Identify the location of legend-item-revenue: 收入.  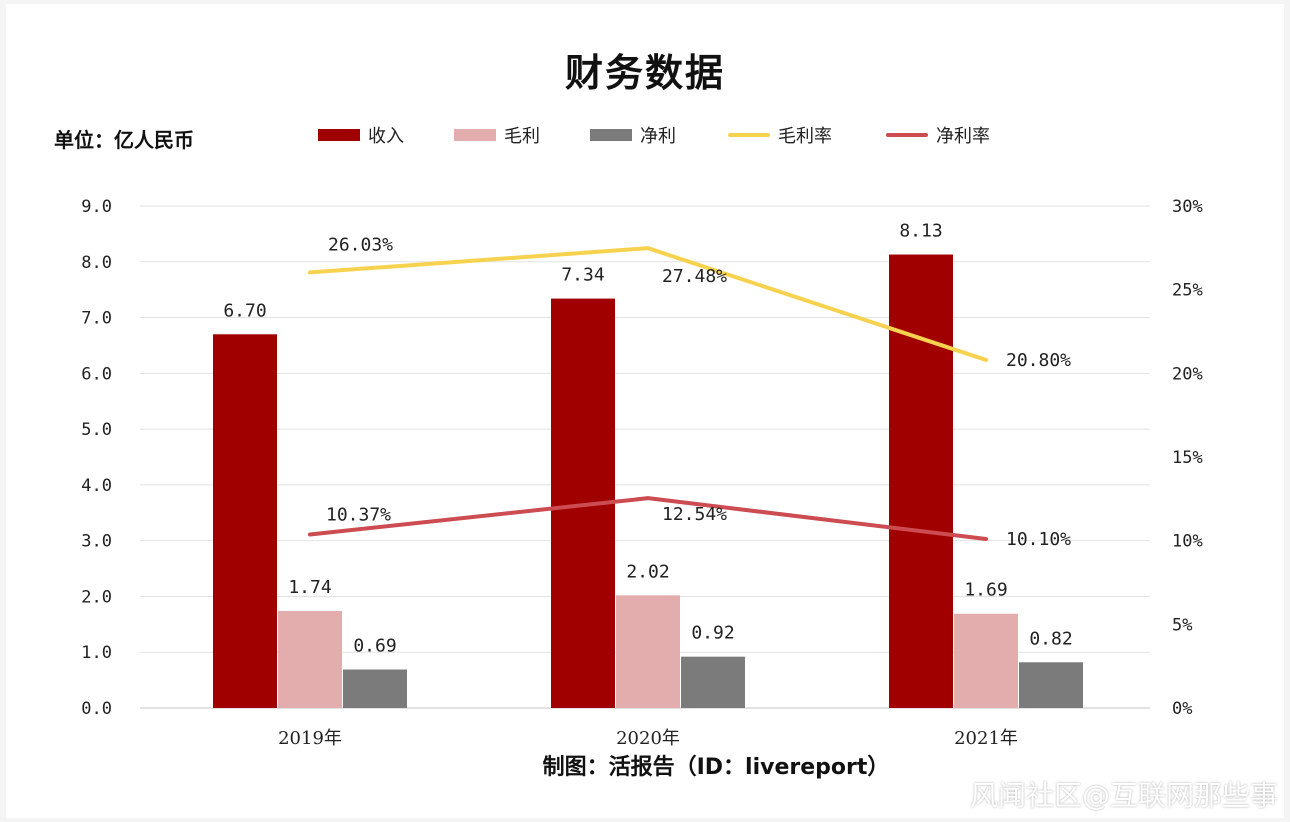
(361, 135).